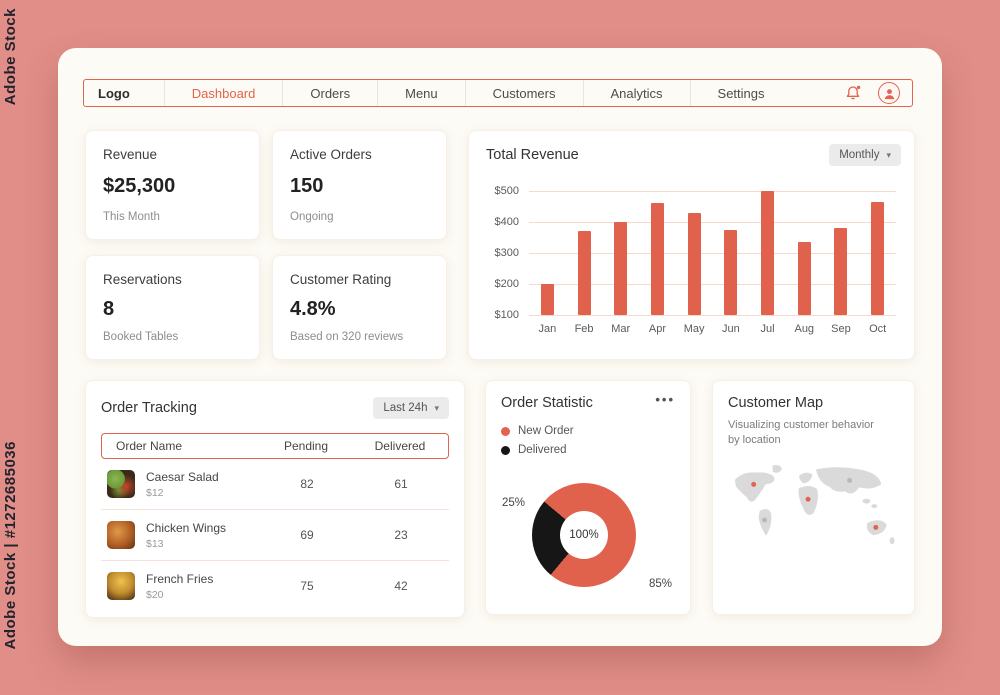  I want to click on monthly-filter-label: Monthly, so click(859, 155).